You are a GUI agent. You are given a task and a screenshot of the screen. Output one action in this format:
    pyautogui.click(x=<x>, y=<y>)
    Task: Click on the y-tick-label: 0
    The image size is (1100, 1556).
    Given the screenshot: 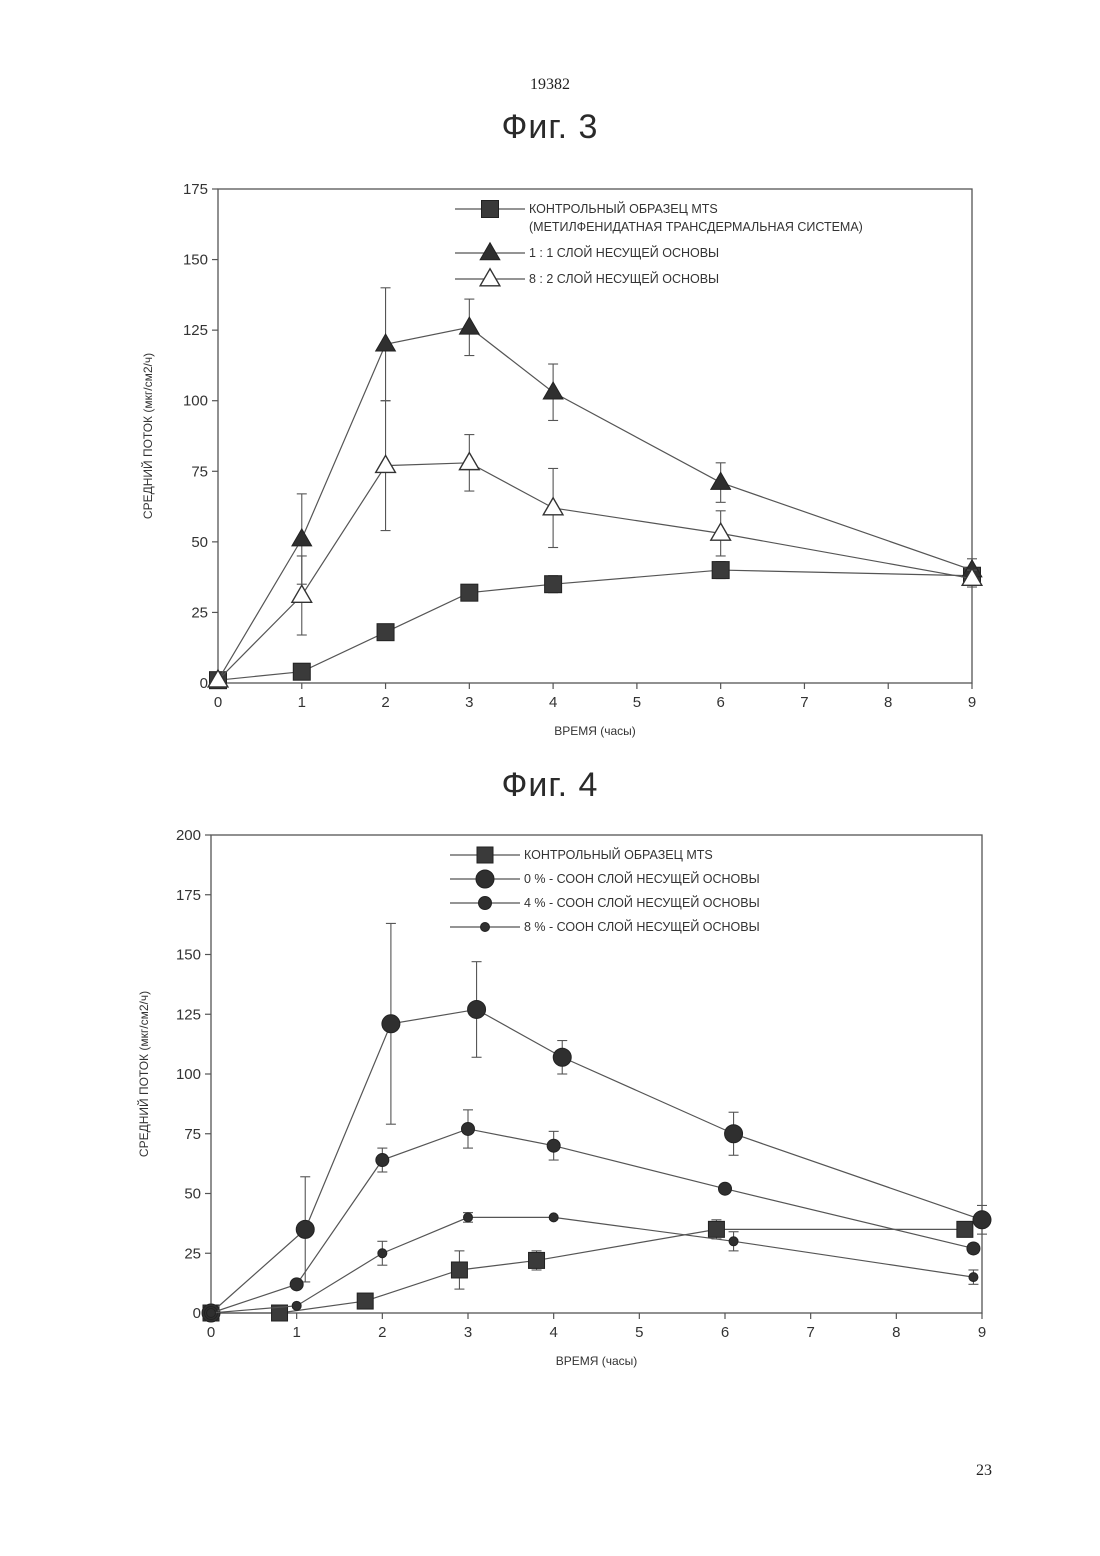 What is the action you would take?
    pyautogui.click(x=197, y=1313)
    